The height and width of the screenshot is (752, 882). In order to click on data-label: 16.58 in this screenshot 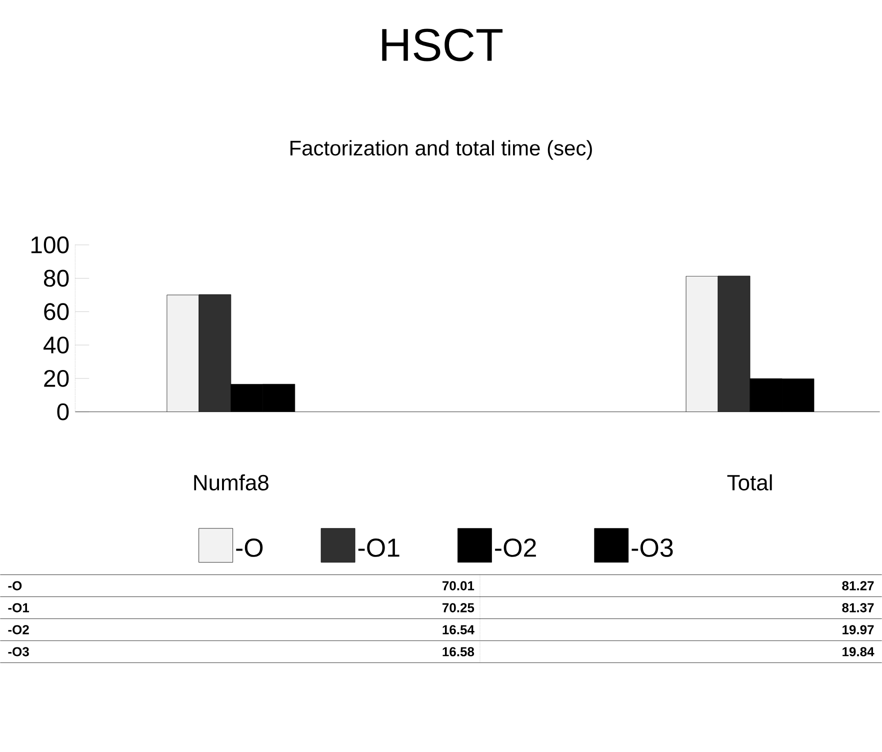, I will do `click(458, 651)`.